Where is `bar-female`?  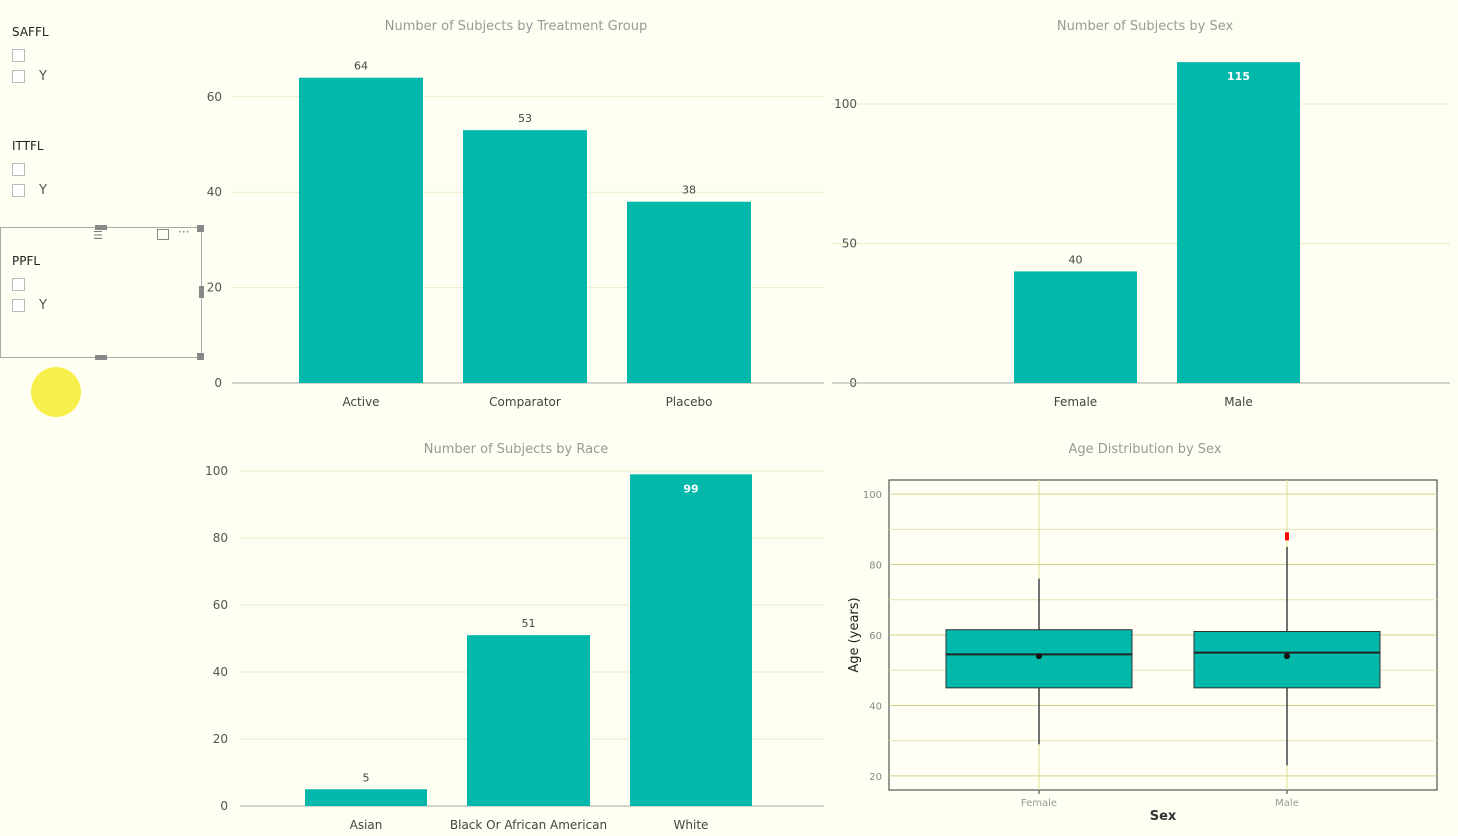 bar-female is located at coordinates (1075, 327).